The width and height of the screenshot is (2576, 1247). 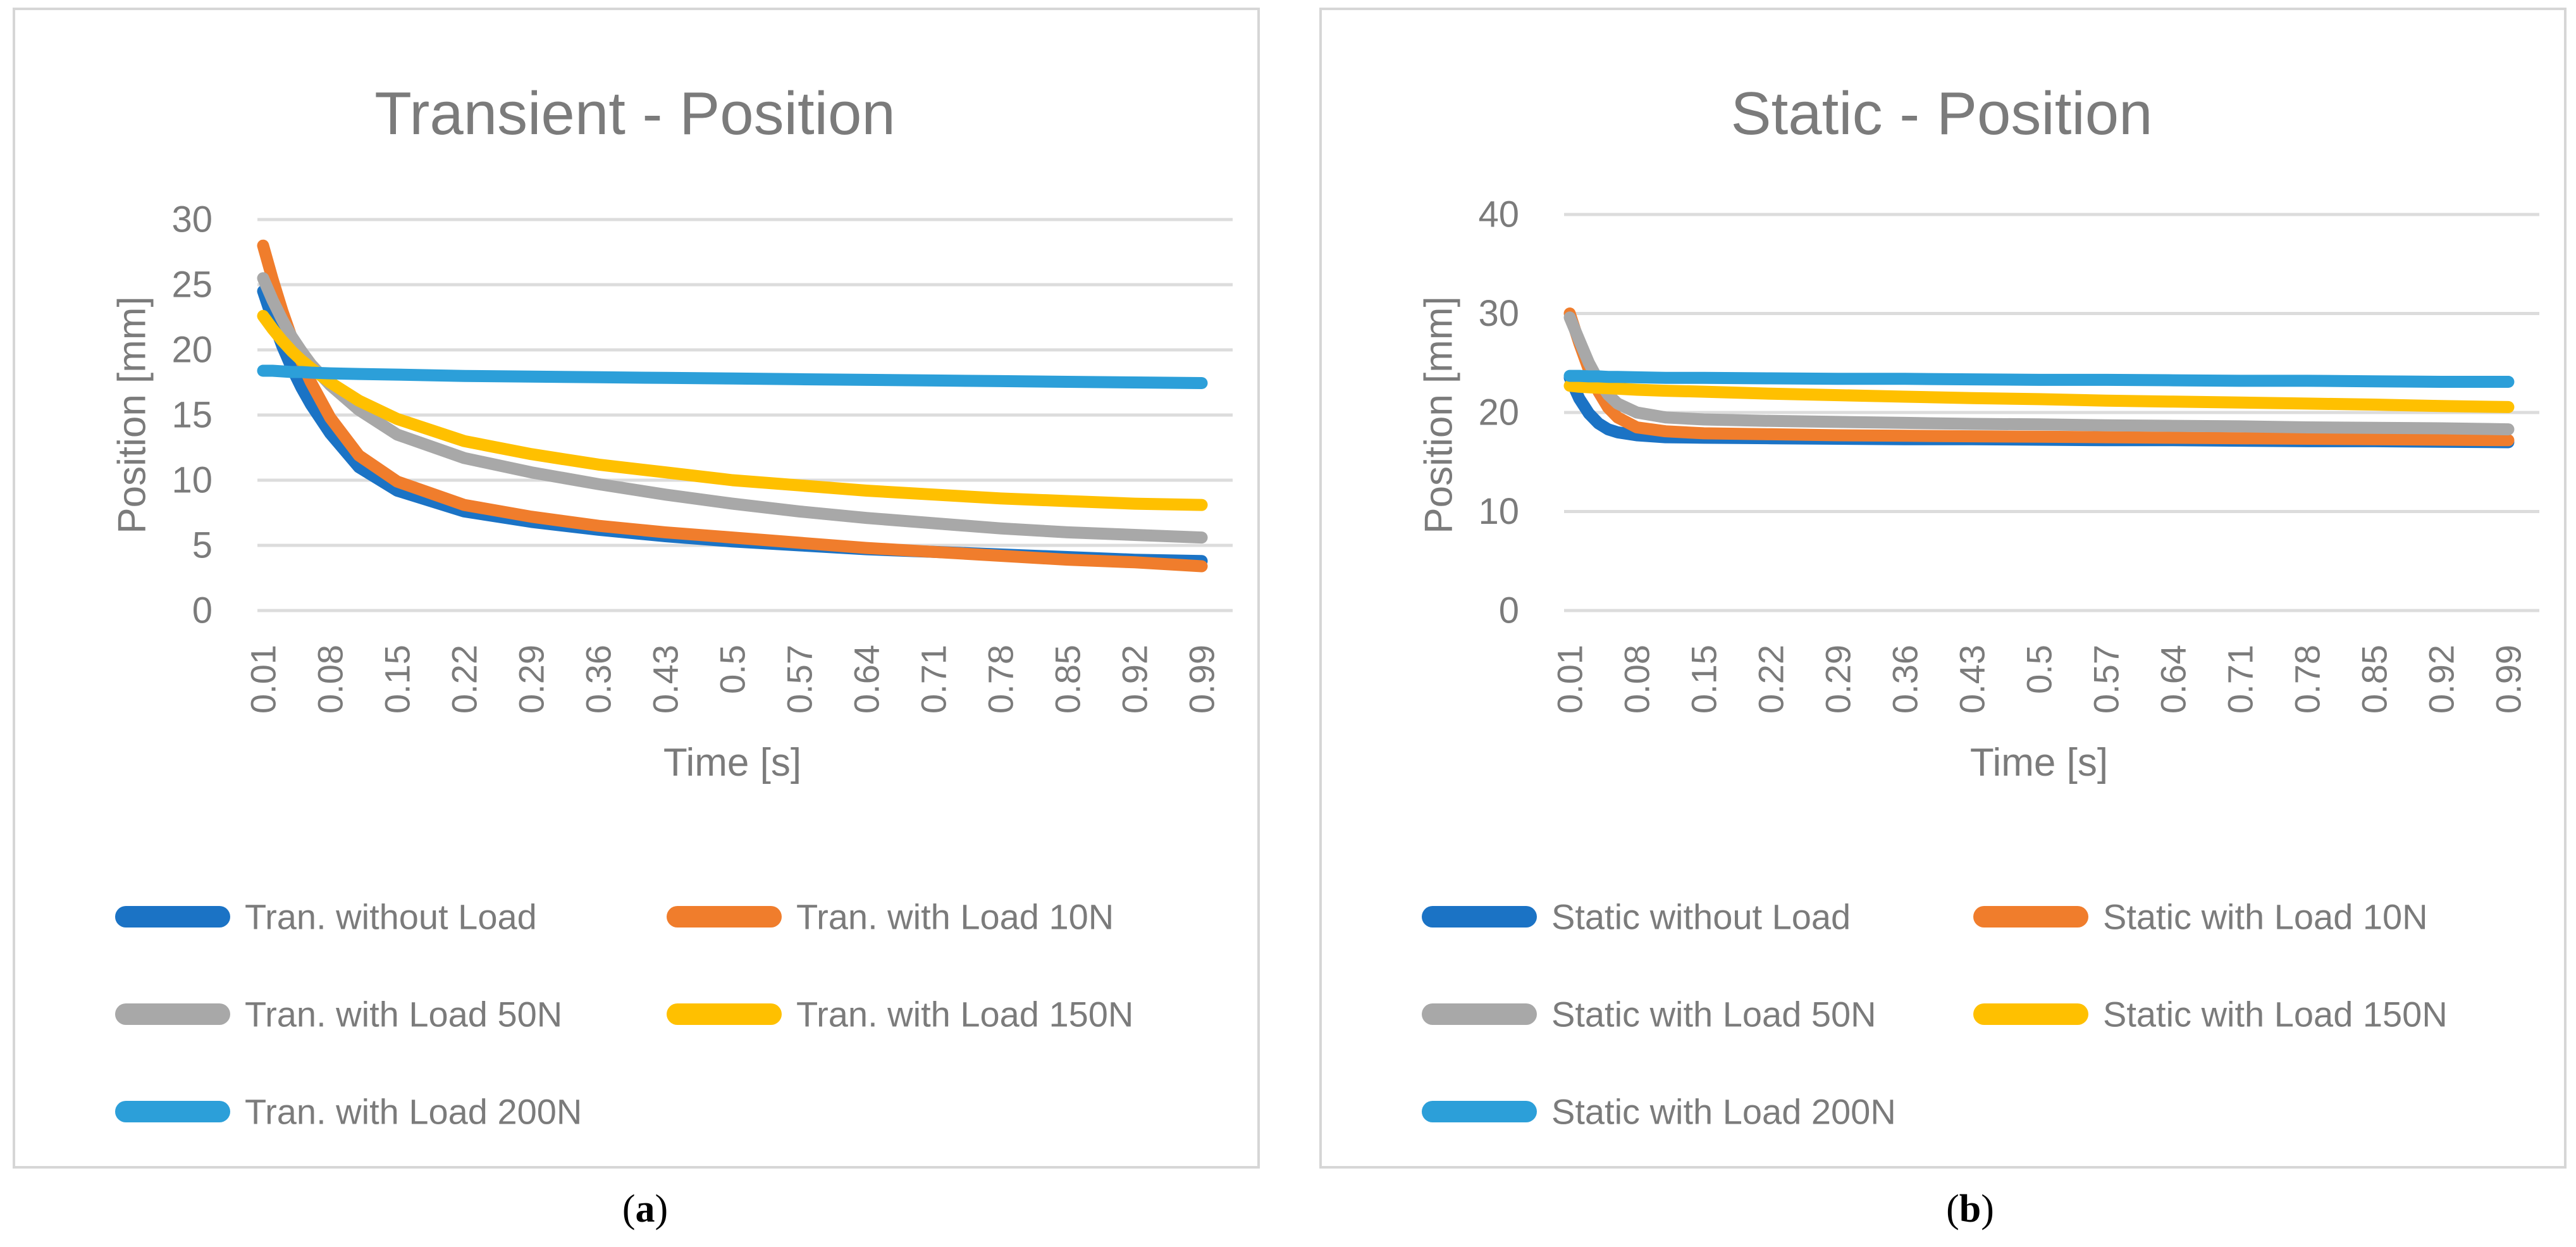 I want to click on caption-b: (b), so click(x=1970, y=1209).